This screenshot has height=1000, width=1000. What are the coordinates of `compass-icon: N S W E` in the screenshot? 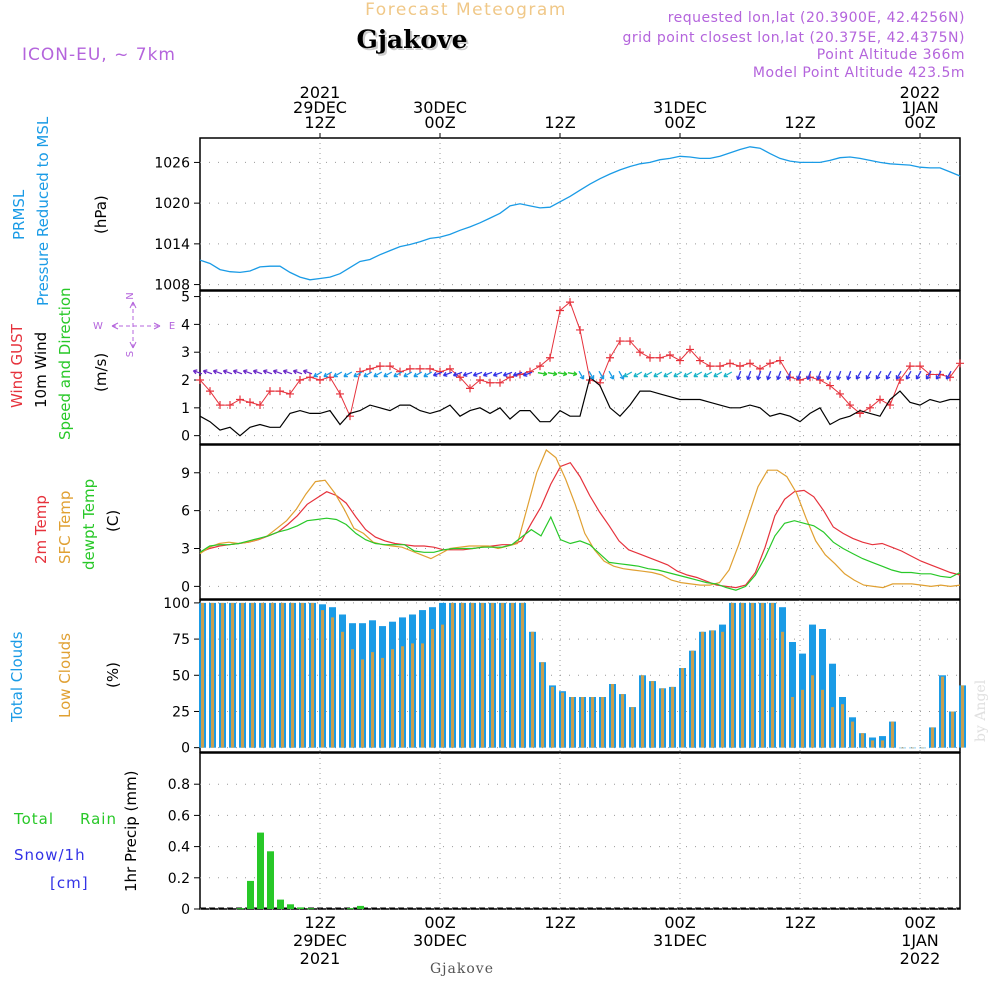 It's located at (134, 324).